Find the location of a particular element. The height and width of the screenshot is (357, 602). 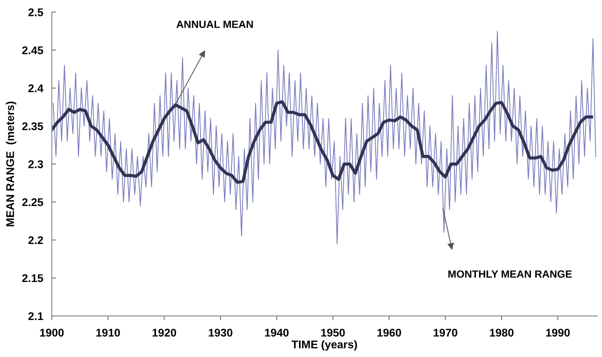

x-tick-label: 1960 is located at coordinates (389, 332).